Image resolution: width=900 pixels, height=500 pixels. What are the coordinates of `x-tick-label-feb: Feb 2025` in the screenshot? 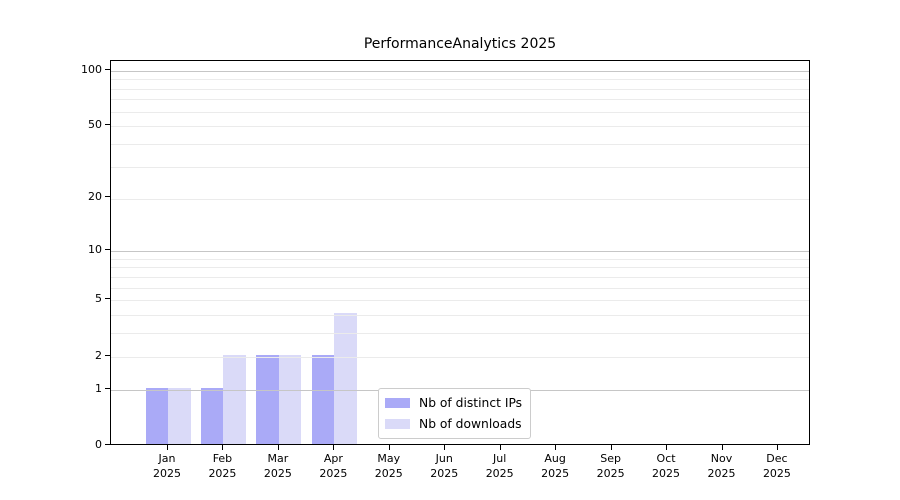 It's located at (222, 466).